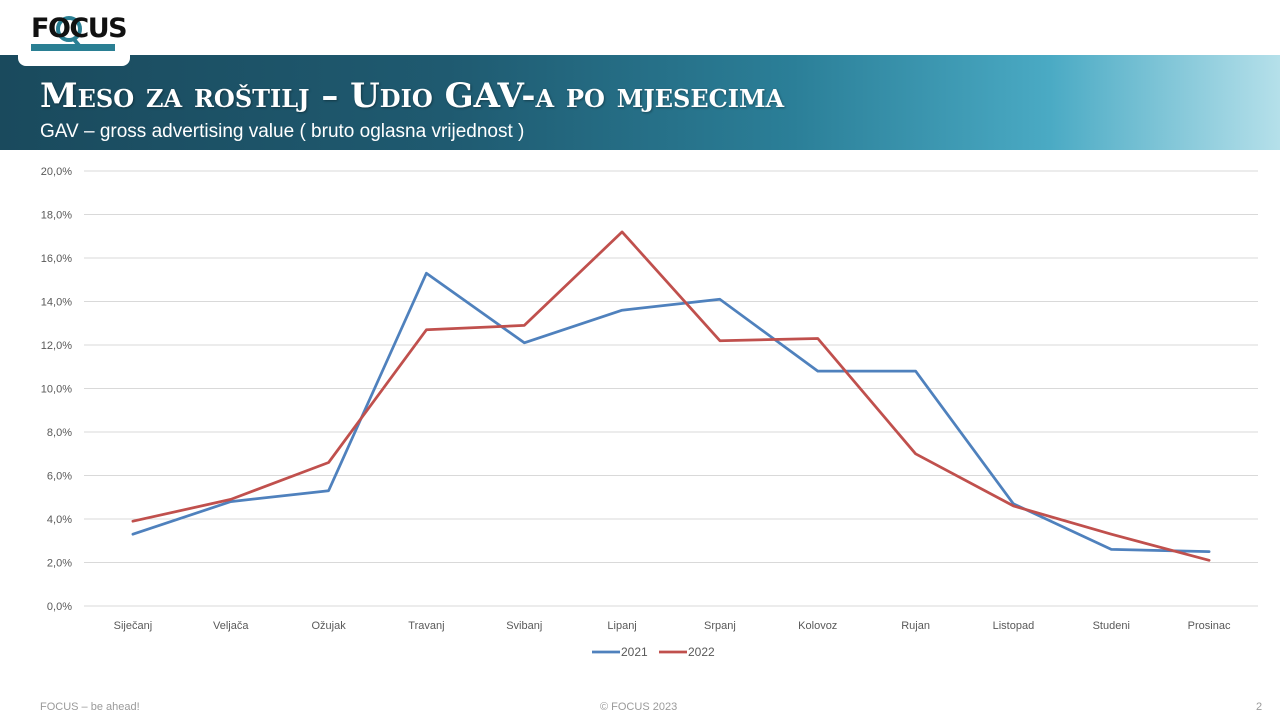 Image resolution: width=1280 pixels, height=720 pixels. Describe the element at coordinates (59, 564) in the screenshot. I see `y-tick-label: 2,0%` at that location.